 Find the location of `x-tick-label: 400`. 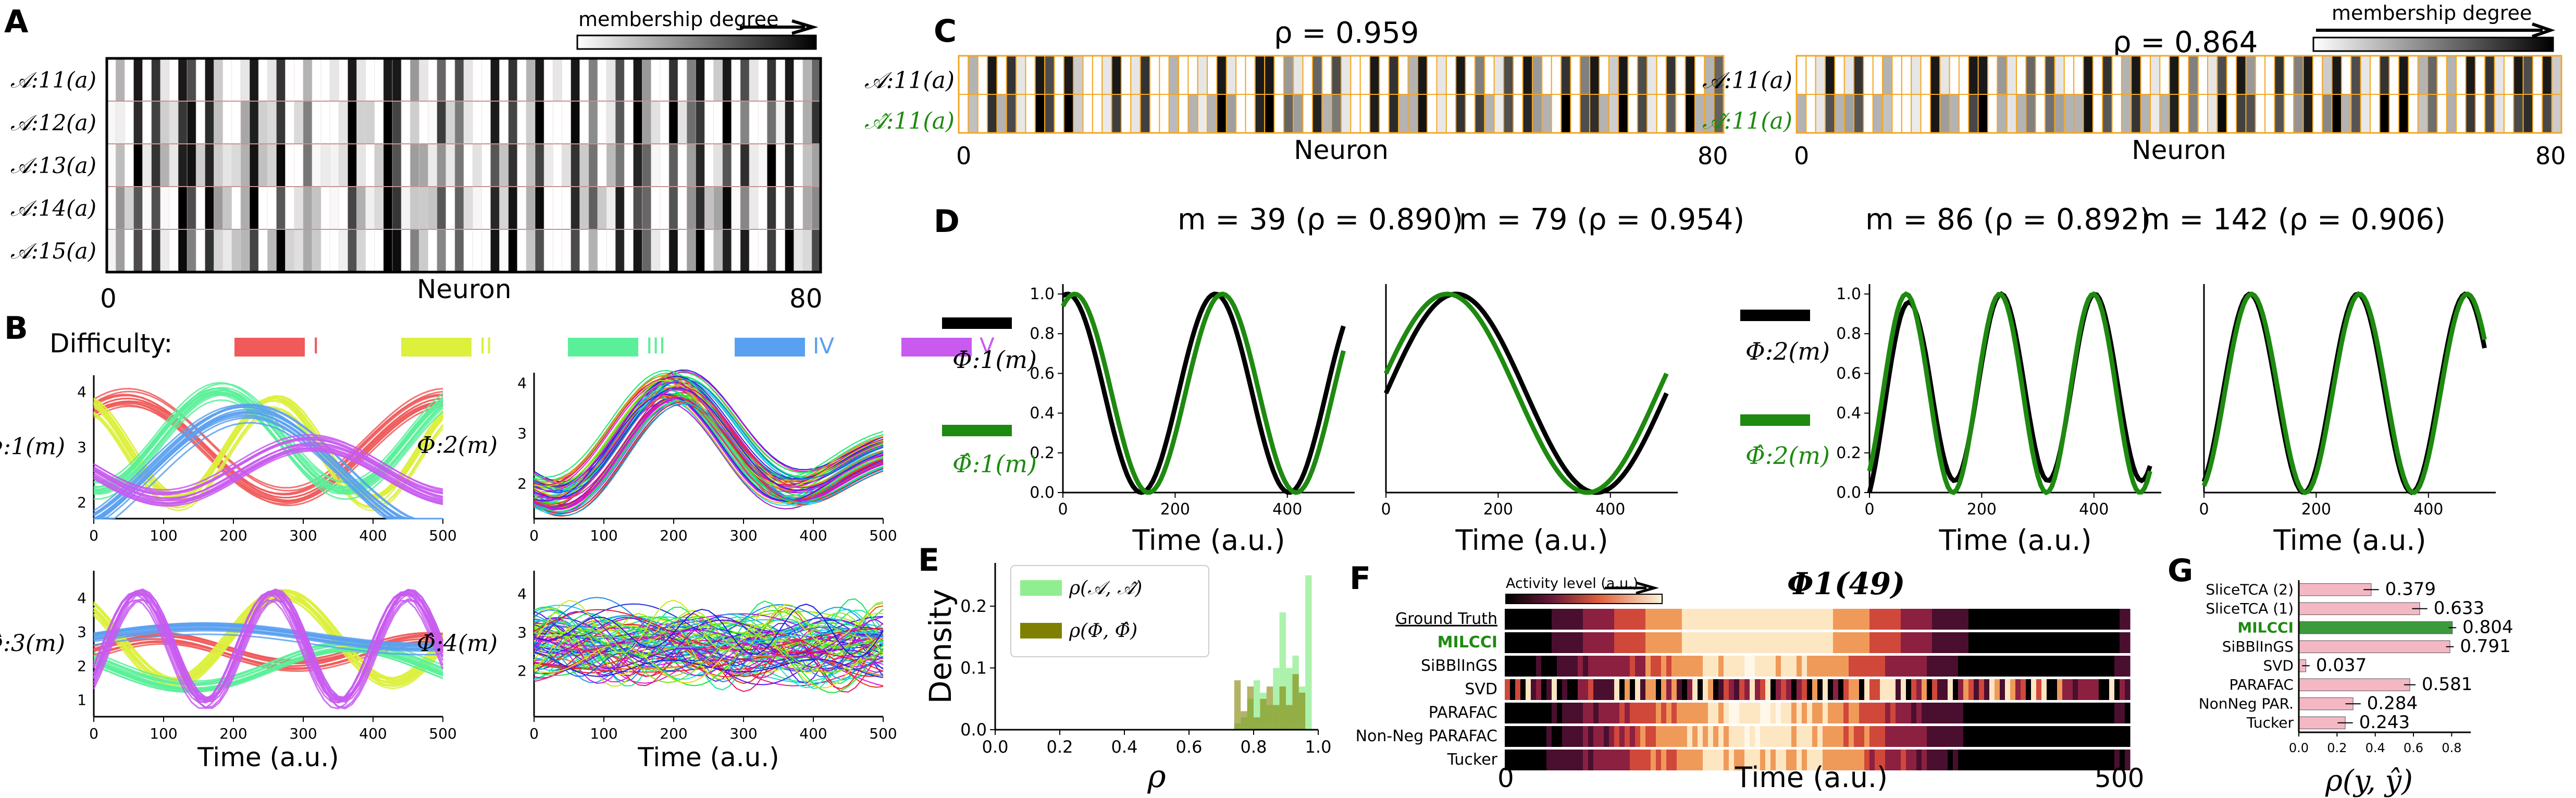

x-tick-label: 400 is located at coordinates (813, 733).